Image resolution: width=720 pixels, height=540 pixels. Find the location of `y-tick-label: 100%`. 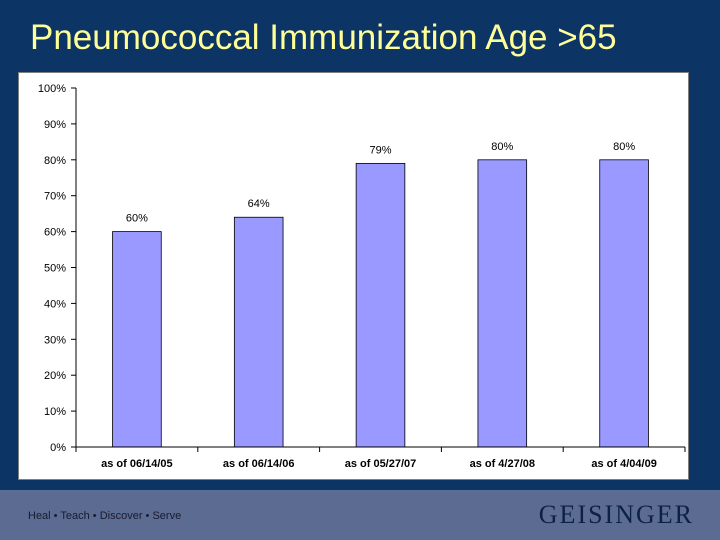

y-tick-label: 100% is located at coordinates (52, 89).